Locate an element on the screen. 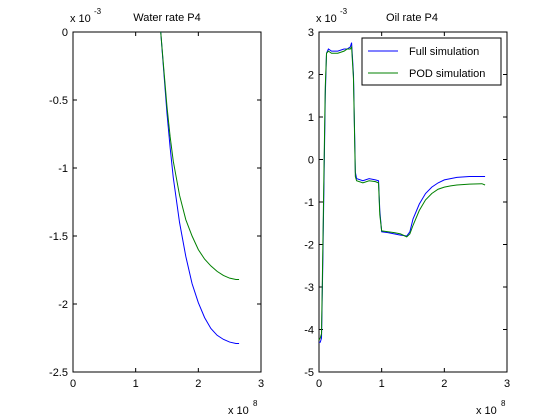 The image size is (560, 420). x-exponent-oil: x 10 8 is located at coordinates (491, 408).